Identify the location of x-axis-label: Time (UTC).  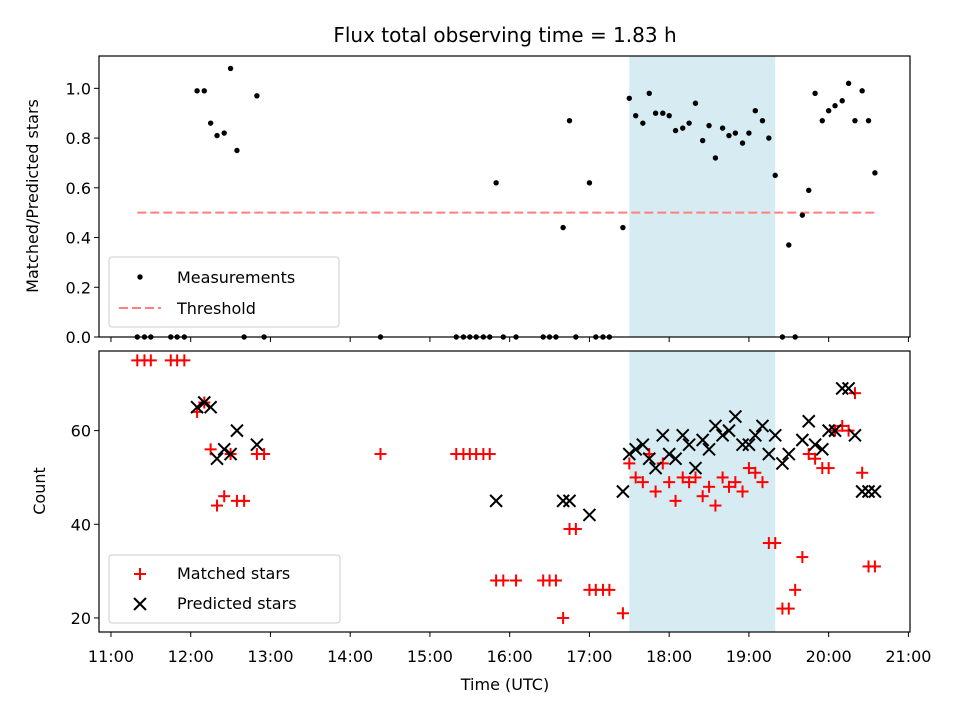
(504, 684).